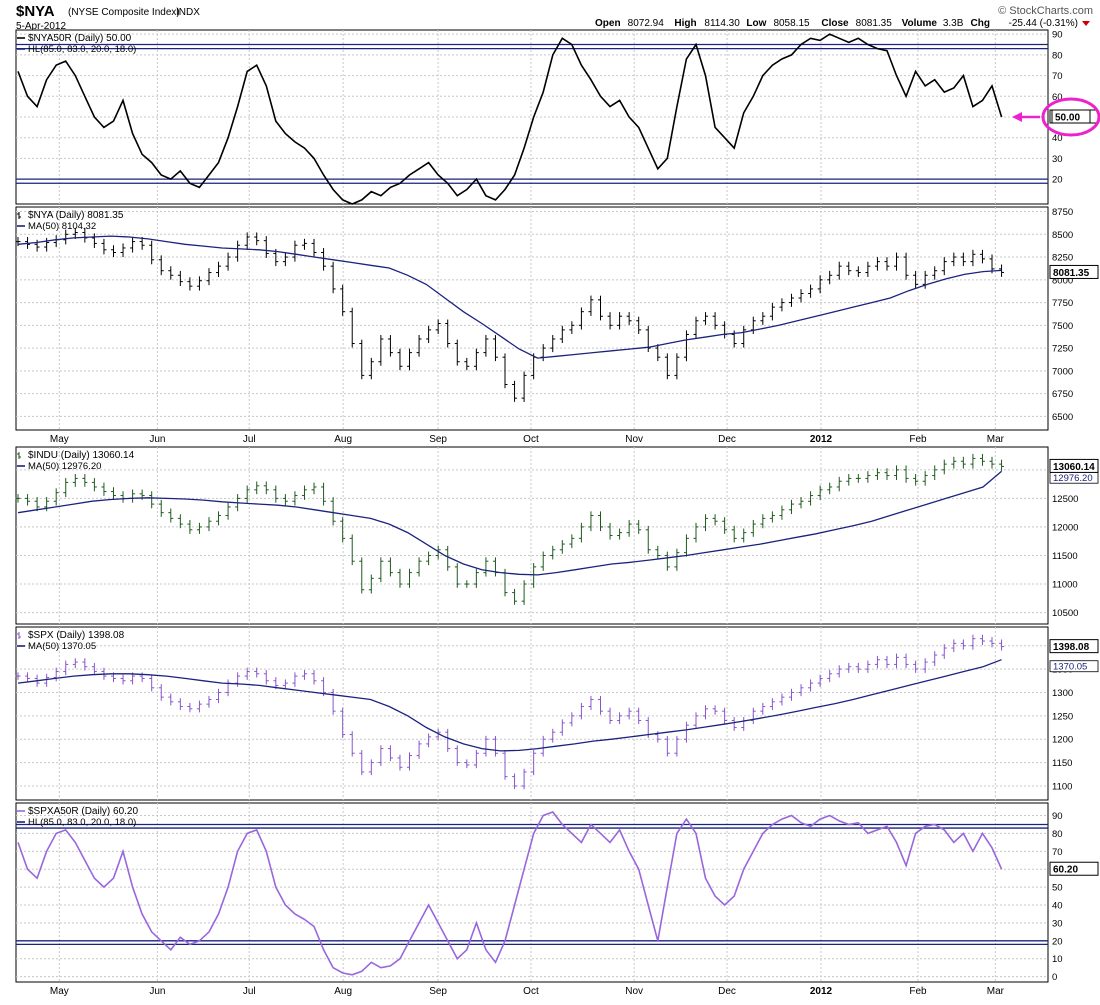 The image size is (1100, 1005). I want to click on x-month-label: Jul, so click(249, 439).